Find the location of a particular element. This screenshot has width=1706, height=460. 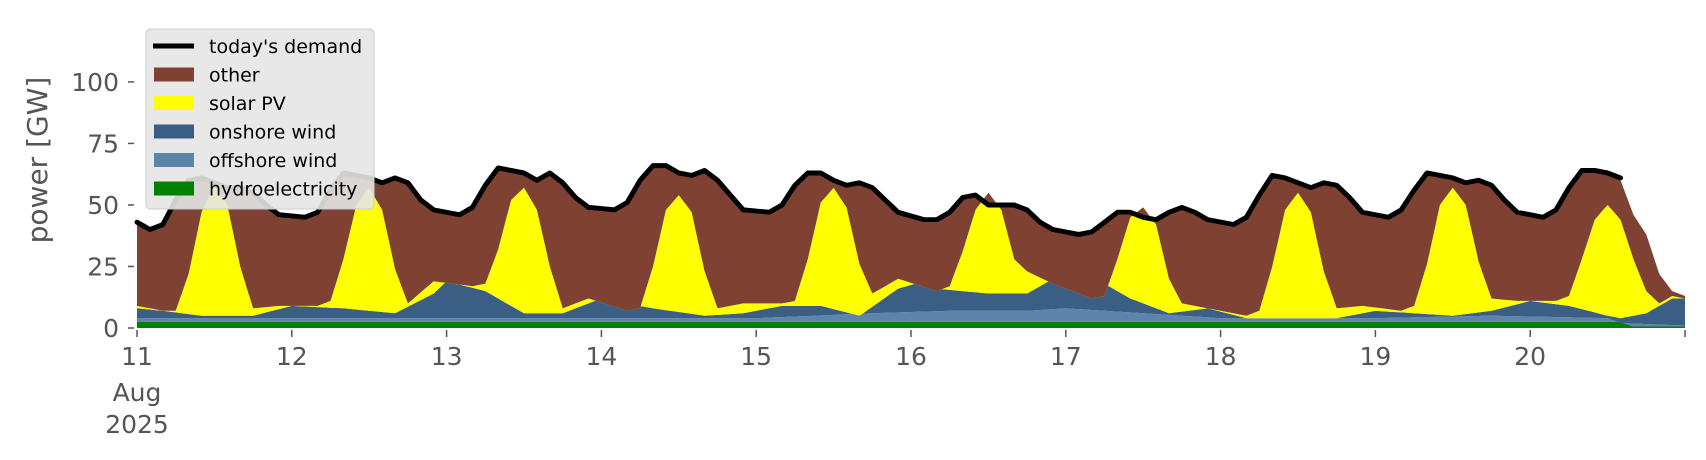

y-tick-label: 0 is located at coordinates (111, 328).